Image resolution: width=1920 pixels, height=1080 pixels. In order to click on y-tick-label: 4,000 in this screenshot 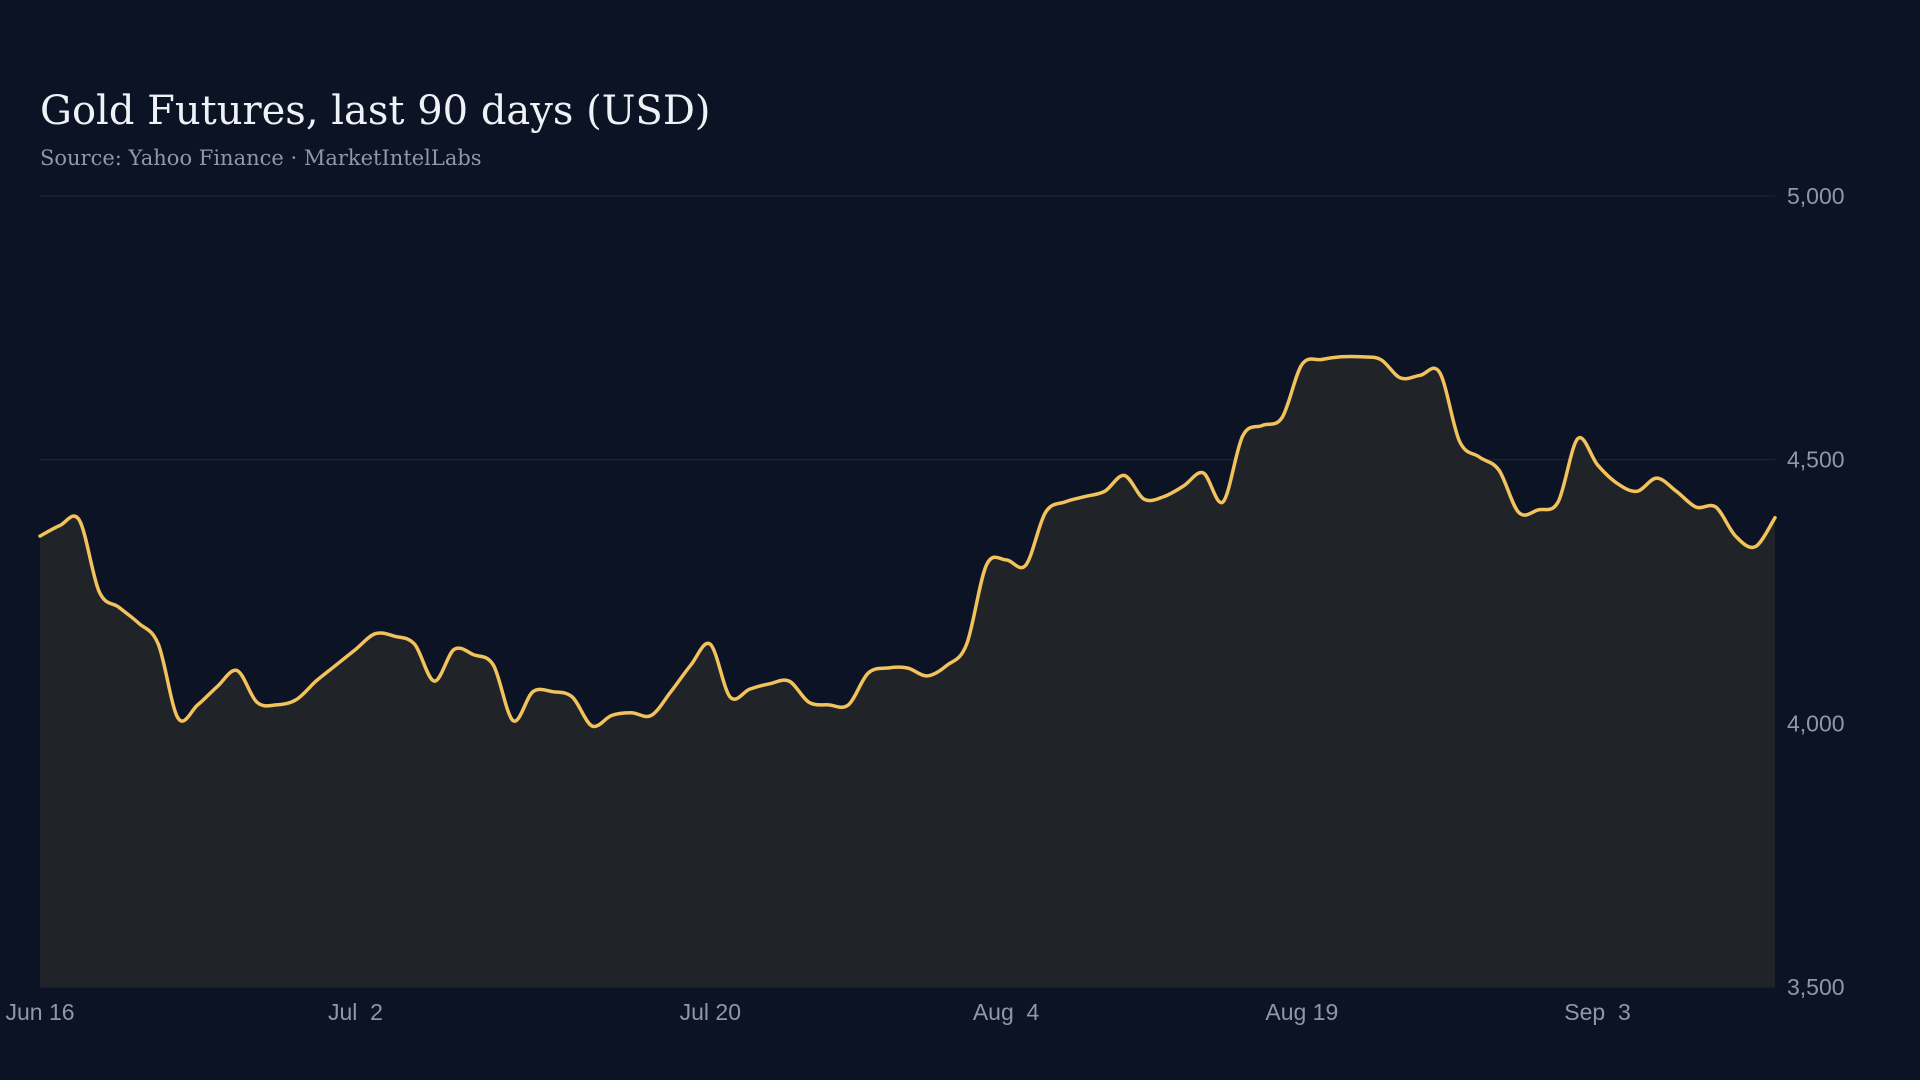, I will do `click(1816, 723)`.